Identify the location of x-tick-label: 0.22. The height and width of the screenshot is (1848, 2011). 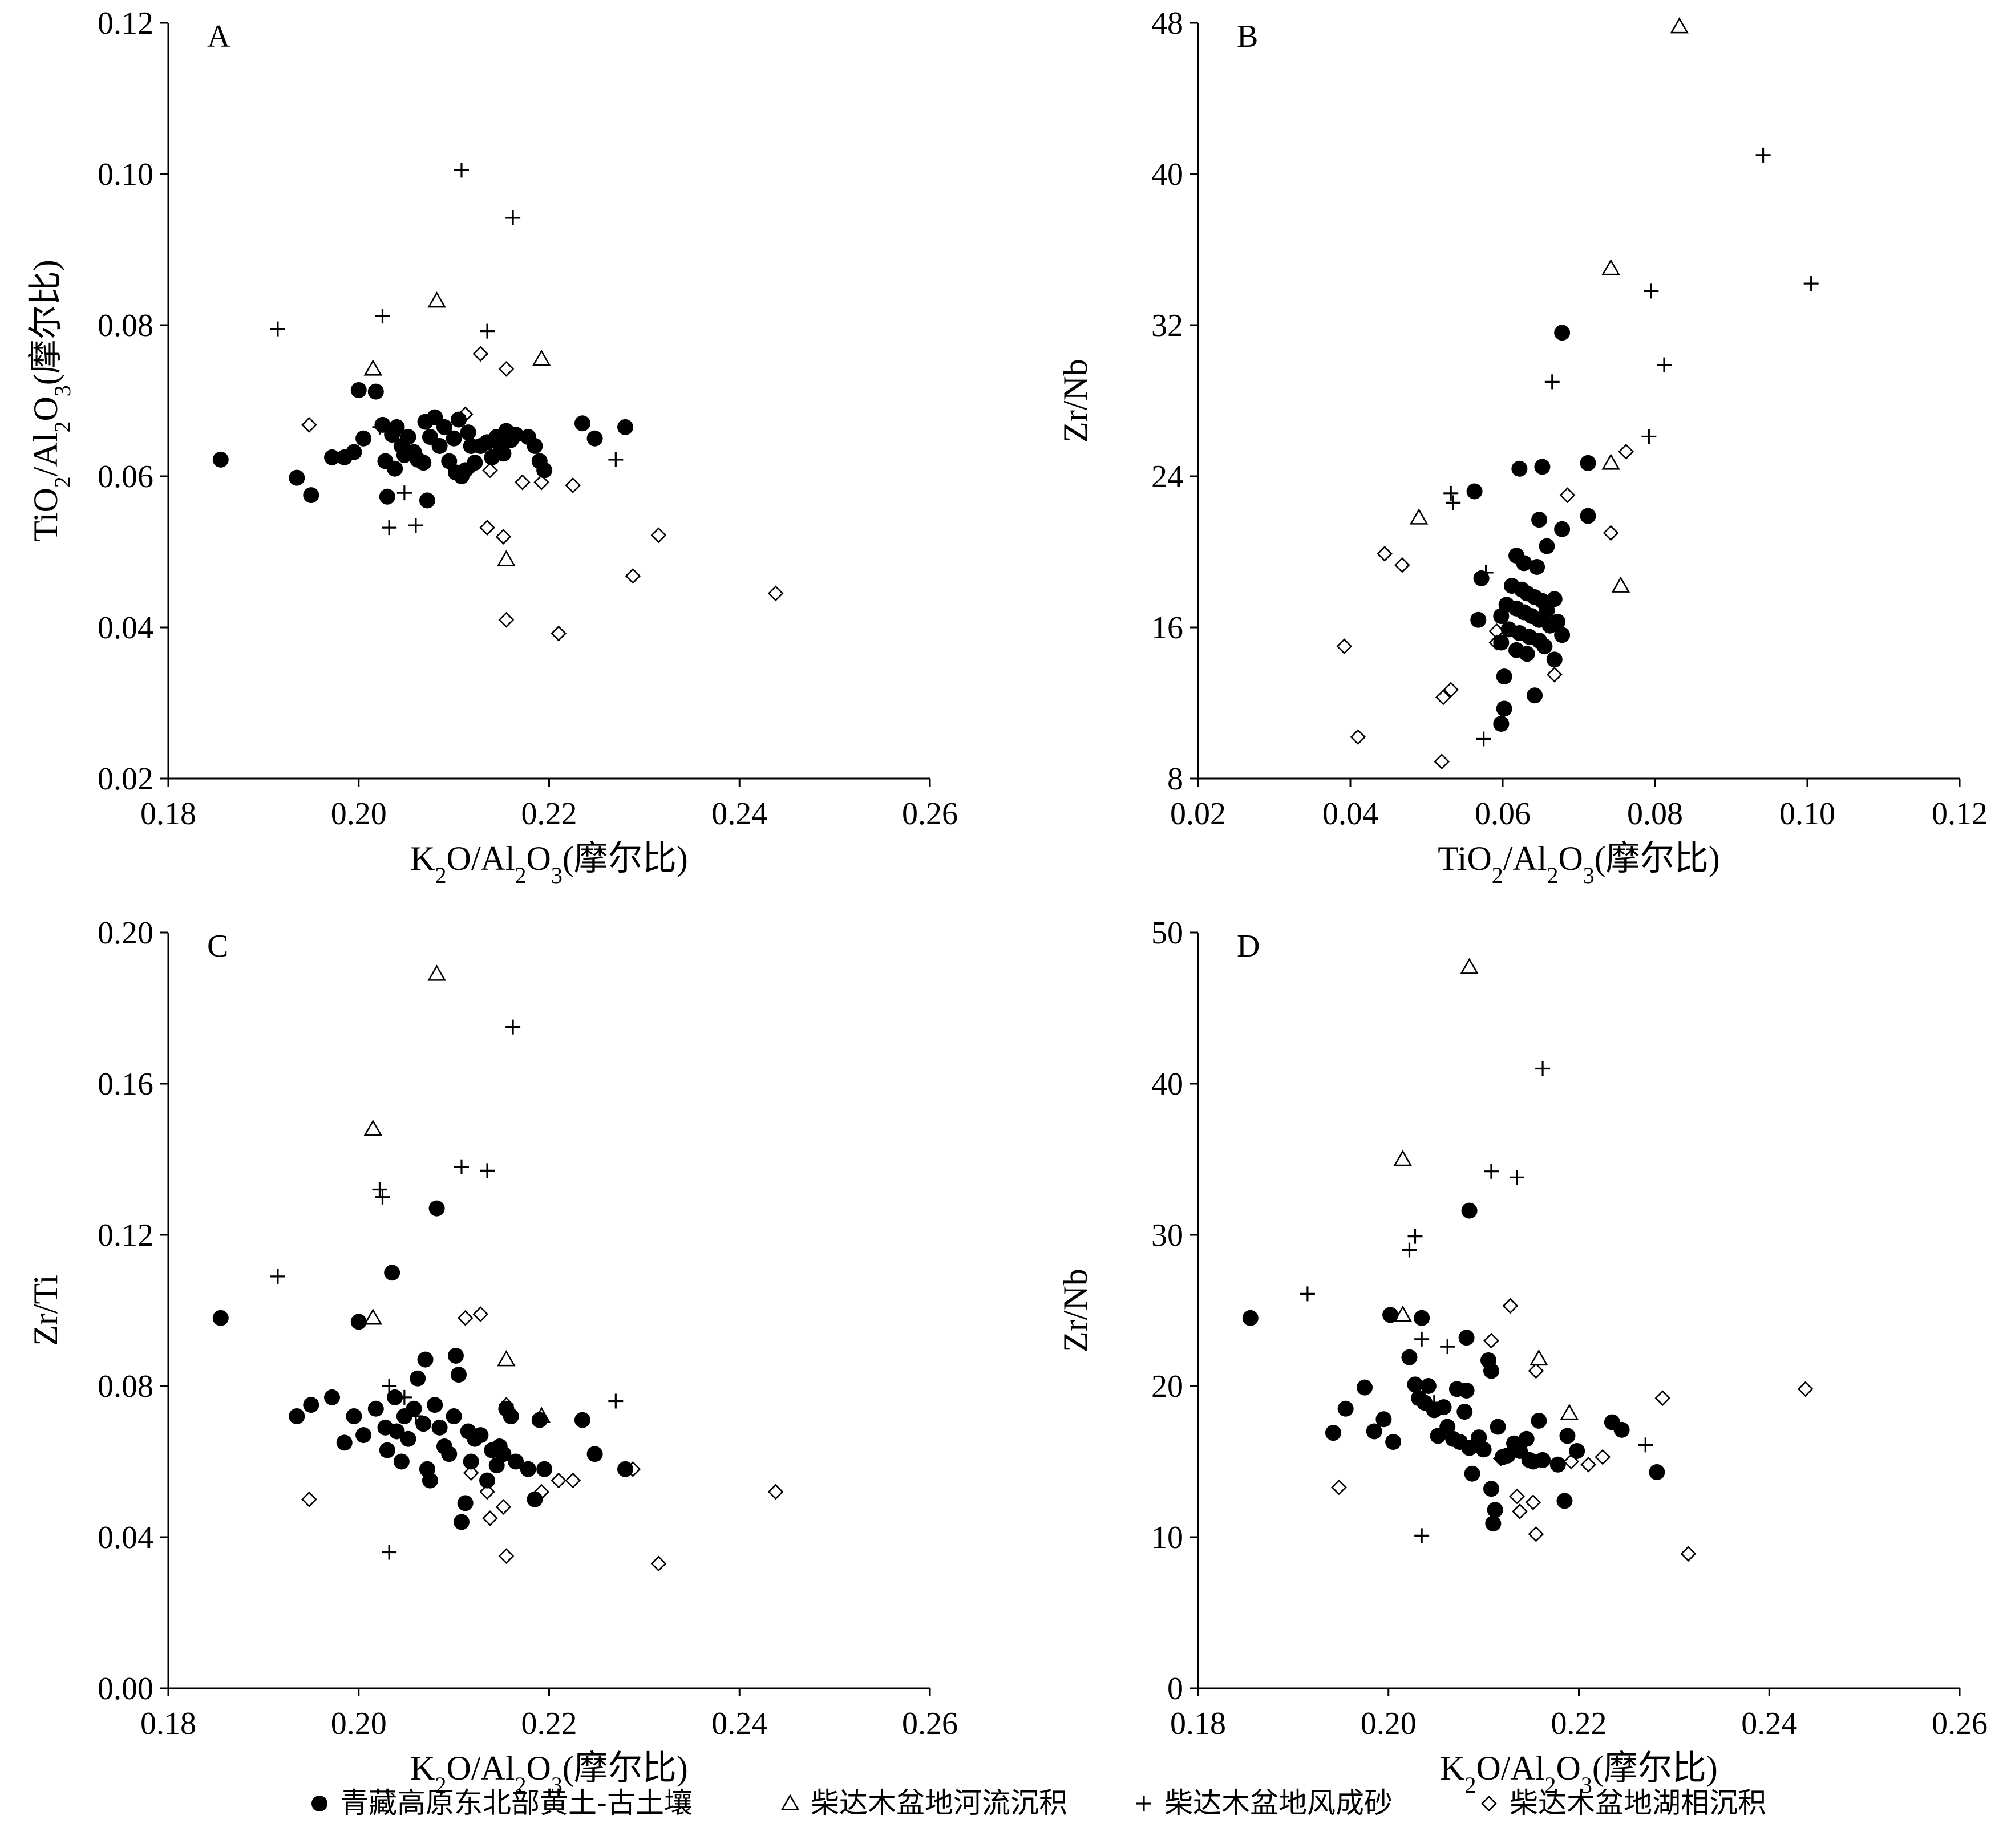
(549, 1723).